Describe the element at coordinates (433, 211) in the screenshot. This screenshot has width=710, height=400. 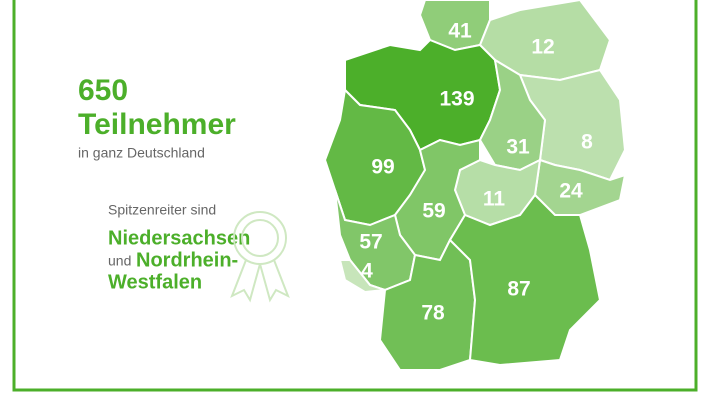
I see `region-value: 59` at that location.